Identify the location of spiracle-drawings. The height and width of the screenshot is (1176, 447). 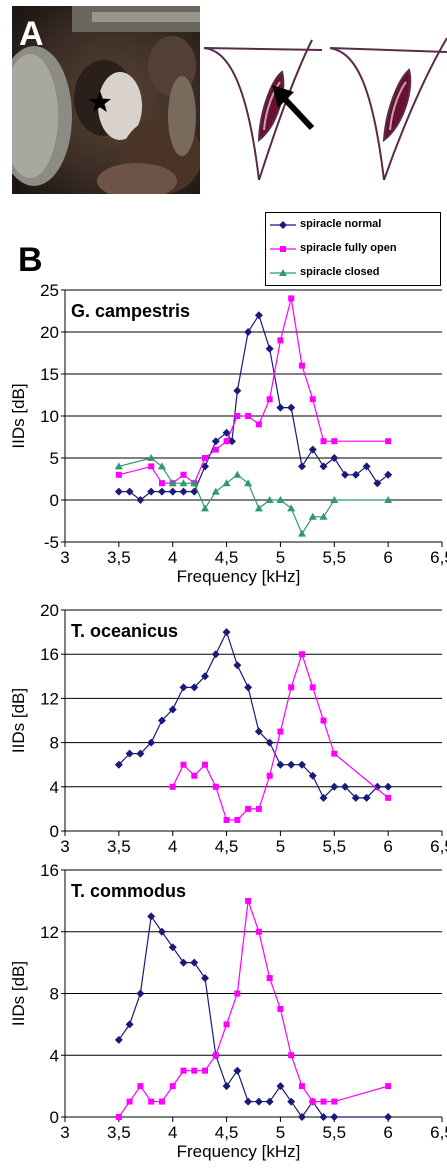
(325, 109).